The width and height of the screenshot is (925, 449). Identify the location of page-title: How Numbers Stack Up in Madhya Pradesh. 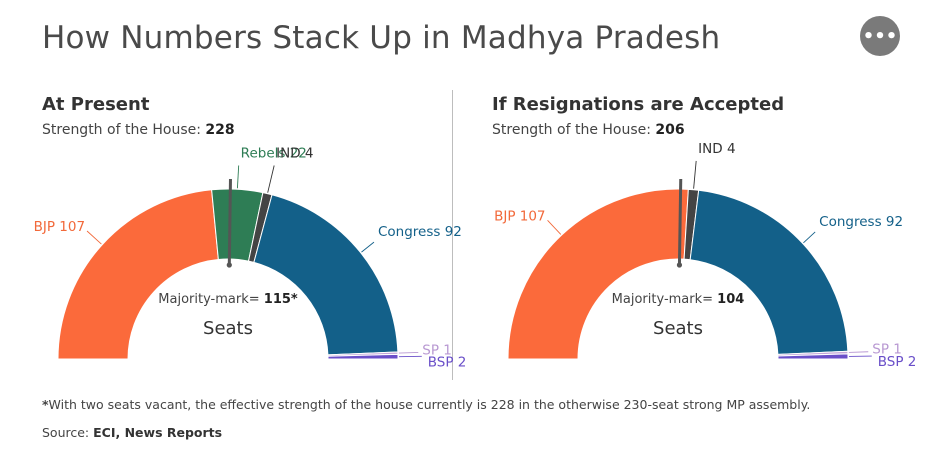
(381, 38).